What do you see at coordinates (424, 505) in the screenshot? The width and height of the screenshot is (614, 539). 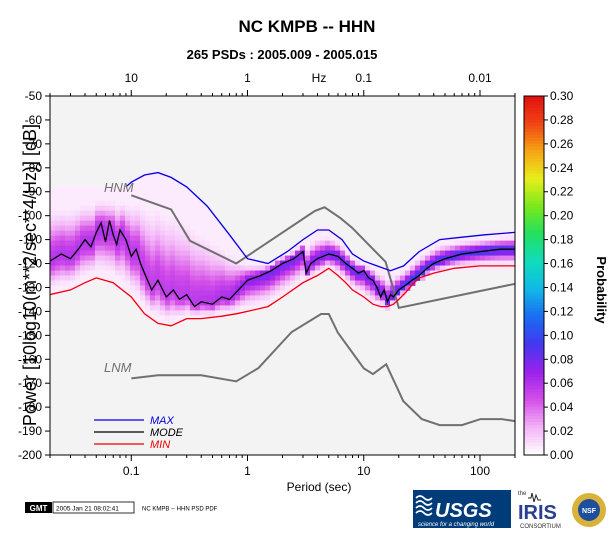 I see `usgs-wave-icon` at bounding box center [424, 505].